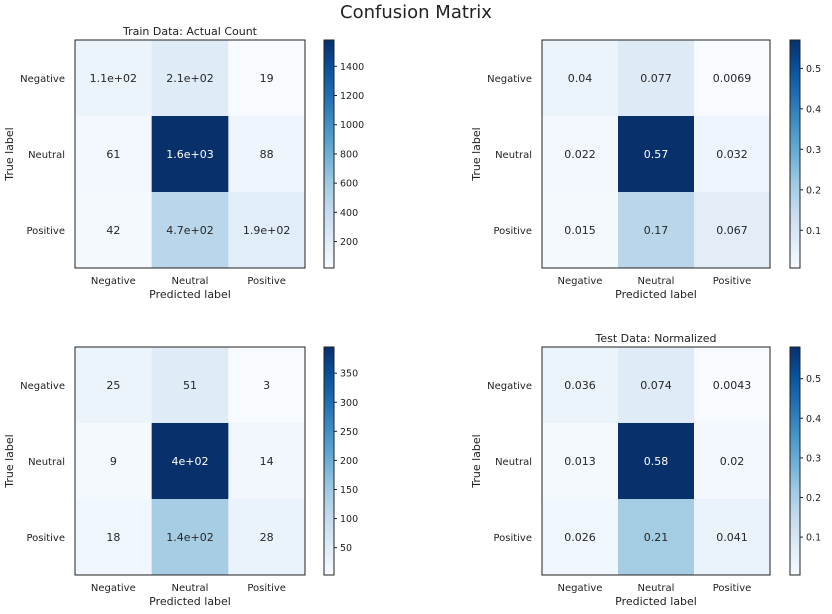 This screenshot has height=614, width=832. Describe the element at coordinates (732, 385) in the screenshot. I see `cell-value-label: 0.0043` at that location.